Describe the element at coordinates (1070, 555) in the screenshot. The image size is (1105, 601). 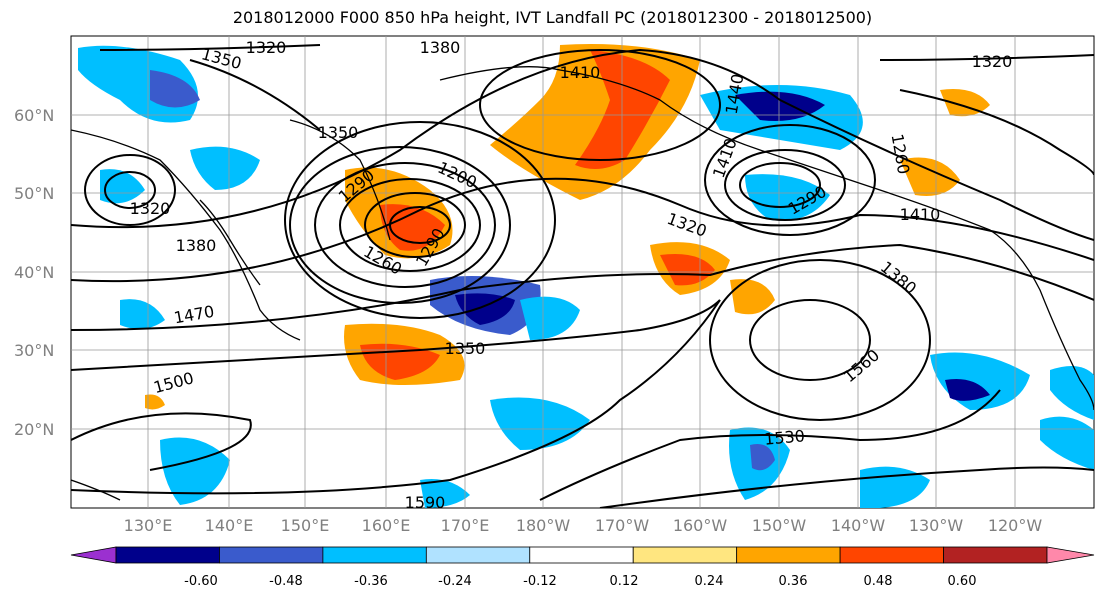
I see `colorbar-extend-right` at that location.